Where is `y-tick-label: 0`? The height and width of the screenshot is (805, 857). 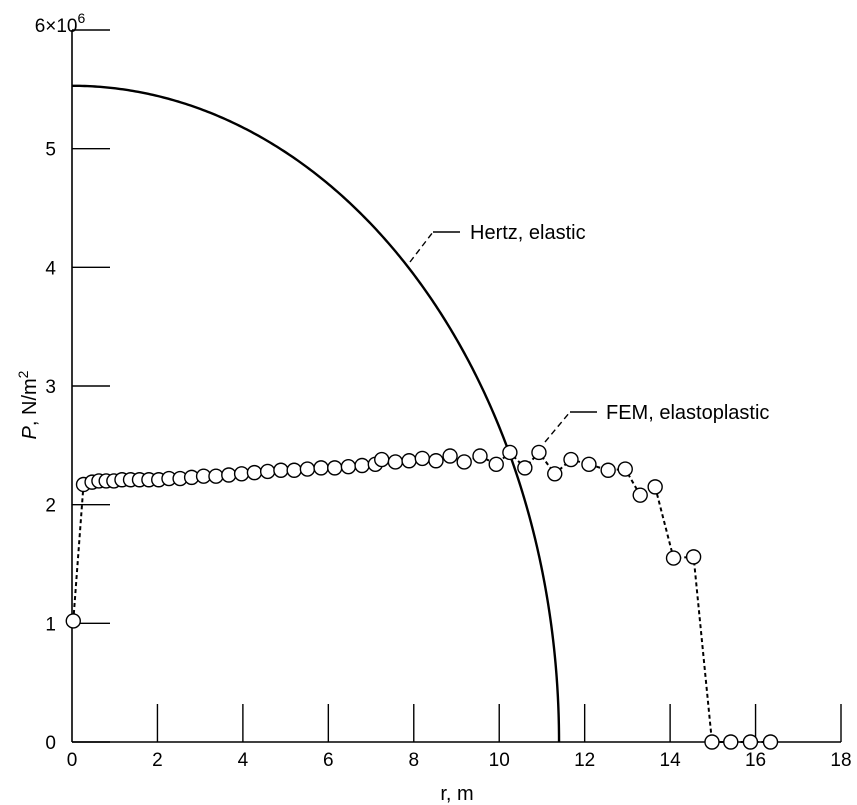
y-tick-label: 0 is located at coordinates (50, 743).